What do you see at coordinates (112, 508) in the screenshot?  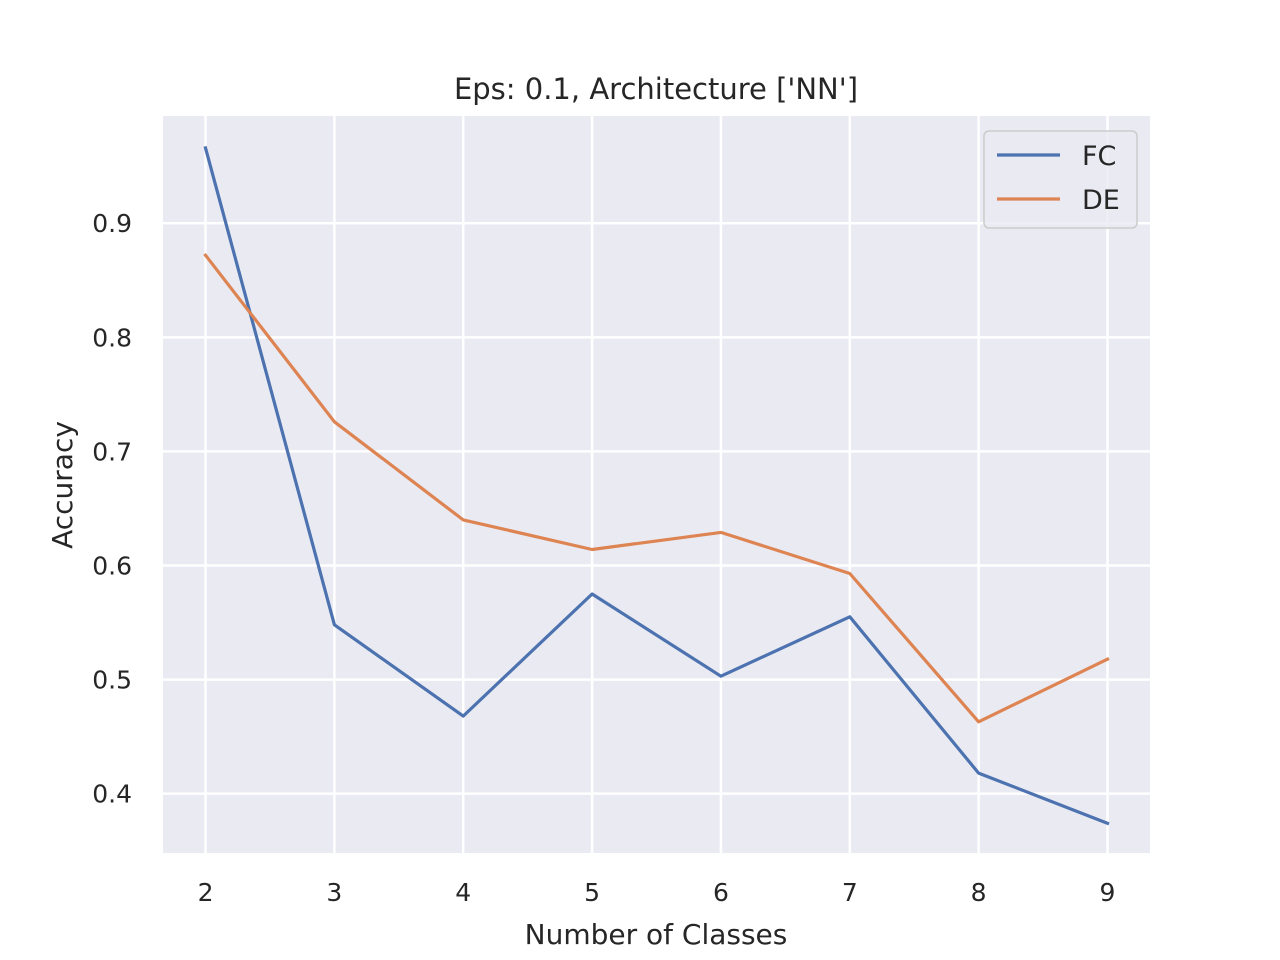 I see `y-tick-labels: 0.4 0.5 0.6 0.7 0.8 0.9` at bounding box center [112, 508].